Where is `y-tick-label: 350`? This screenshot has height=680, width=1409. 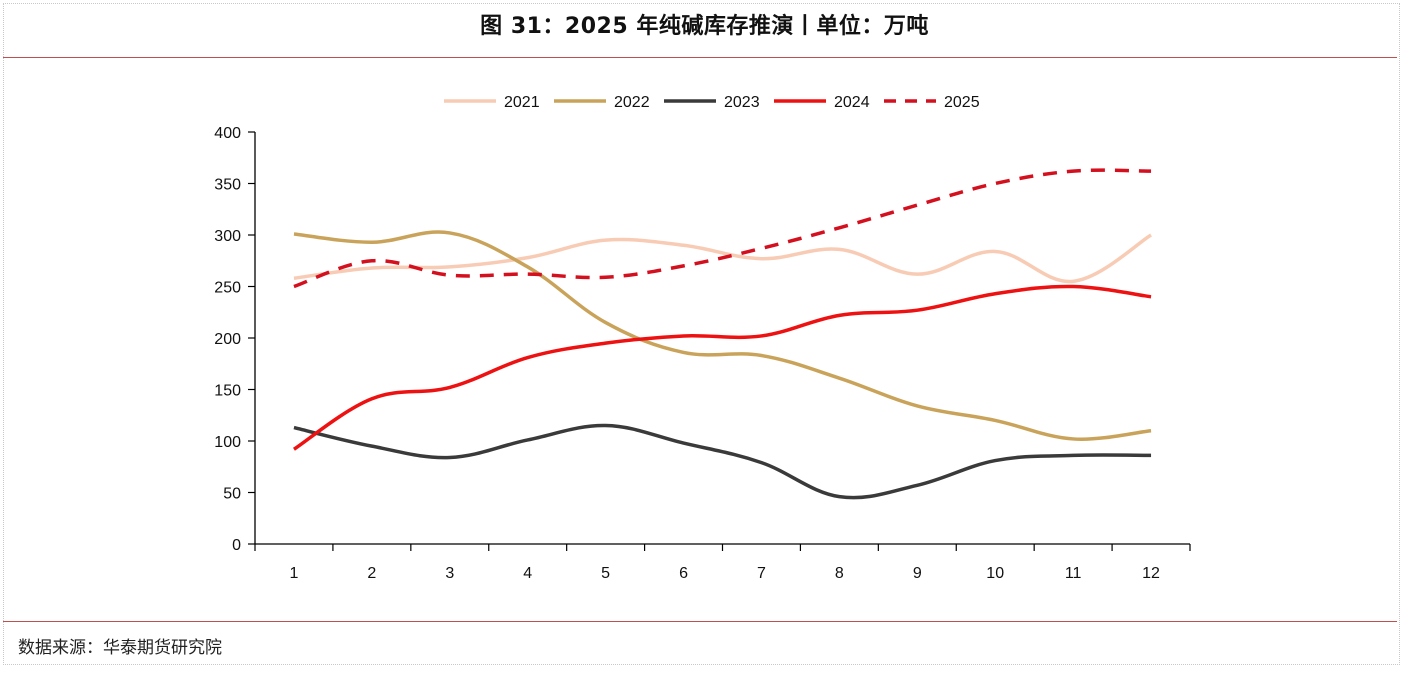
y-tick-label: 350 is located at coordinates (227, 185).